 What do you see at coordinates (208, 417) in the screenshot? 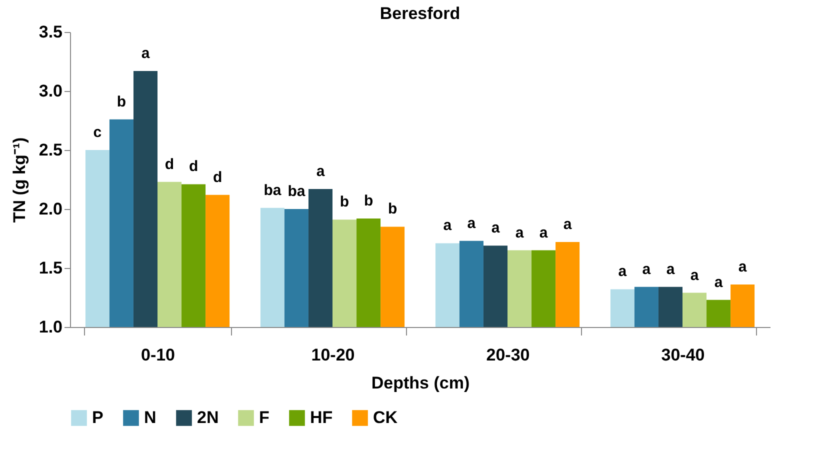
I see `legend-label: 2N` at bounding box center [208, 417].